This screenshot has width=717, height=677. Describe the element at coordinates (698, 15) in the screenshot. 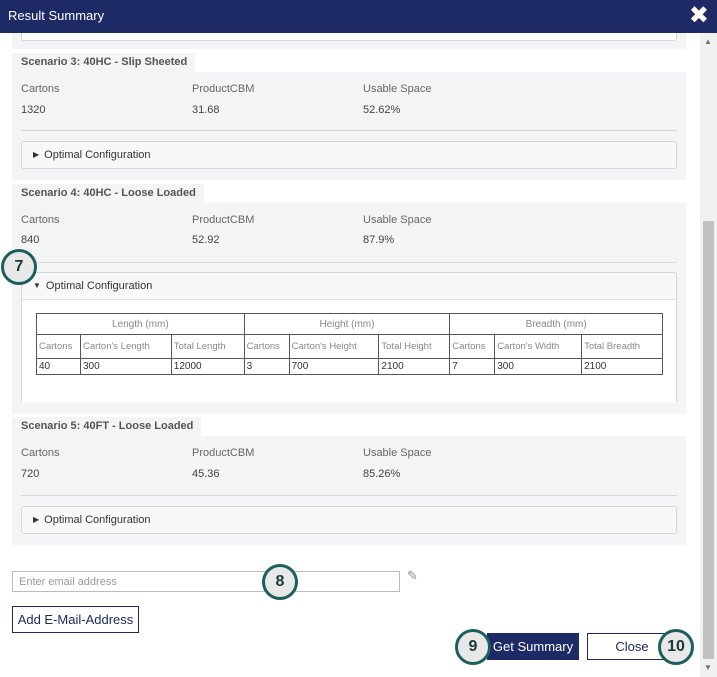

I see `close-icon: ✖` at that location.